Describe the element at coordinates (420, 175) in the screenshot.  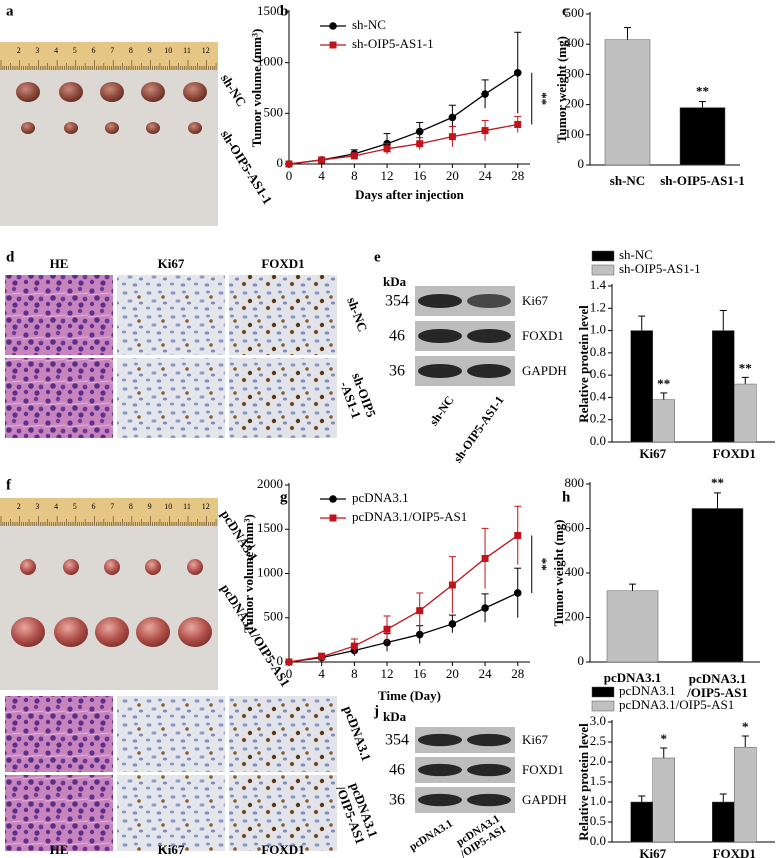
I see `x-tick-label: 16` at that location.